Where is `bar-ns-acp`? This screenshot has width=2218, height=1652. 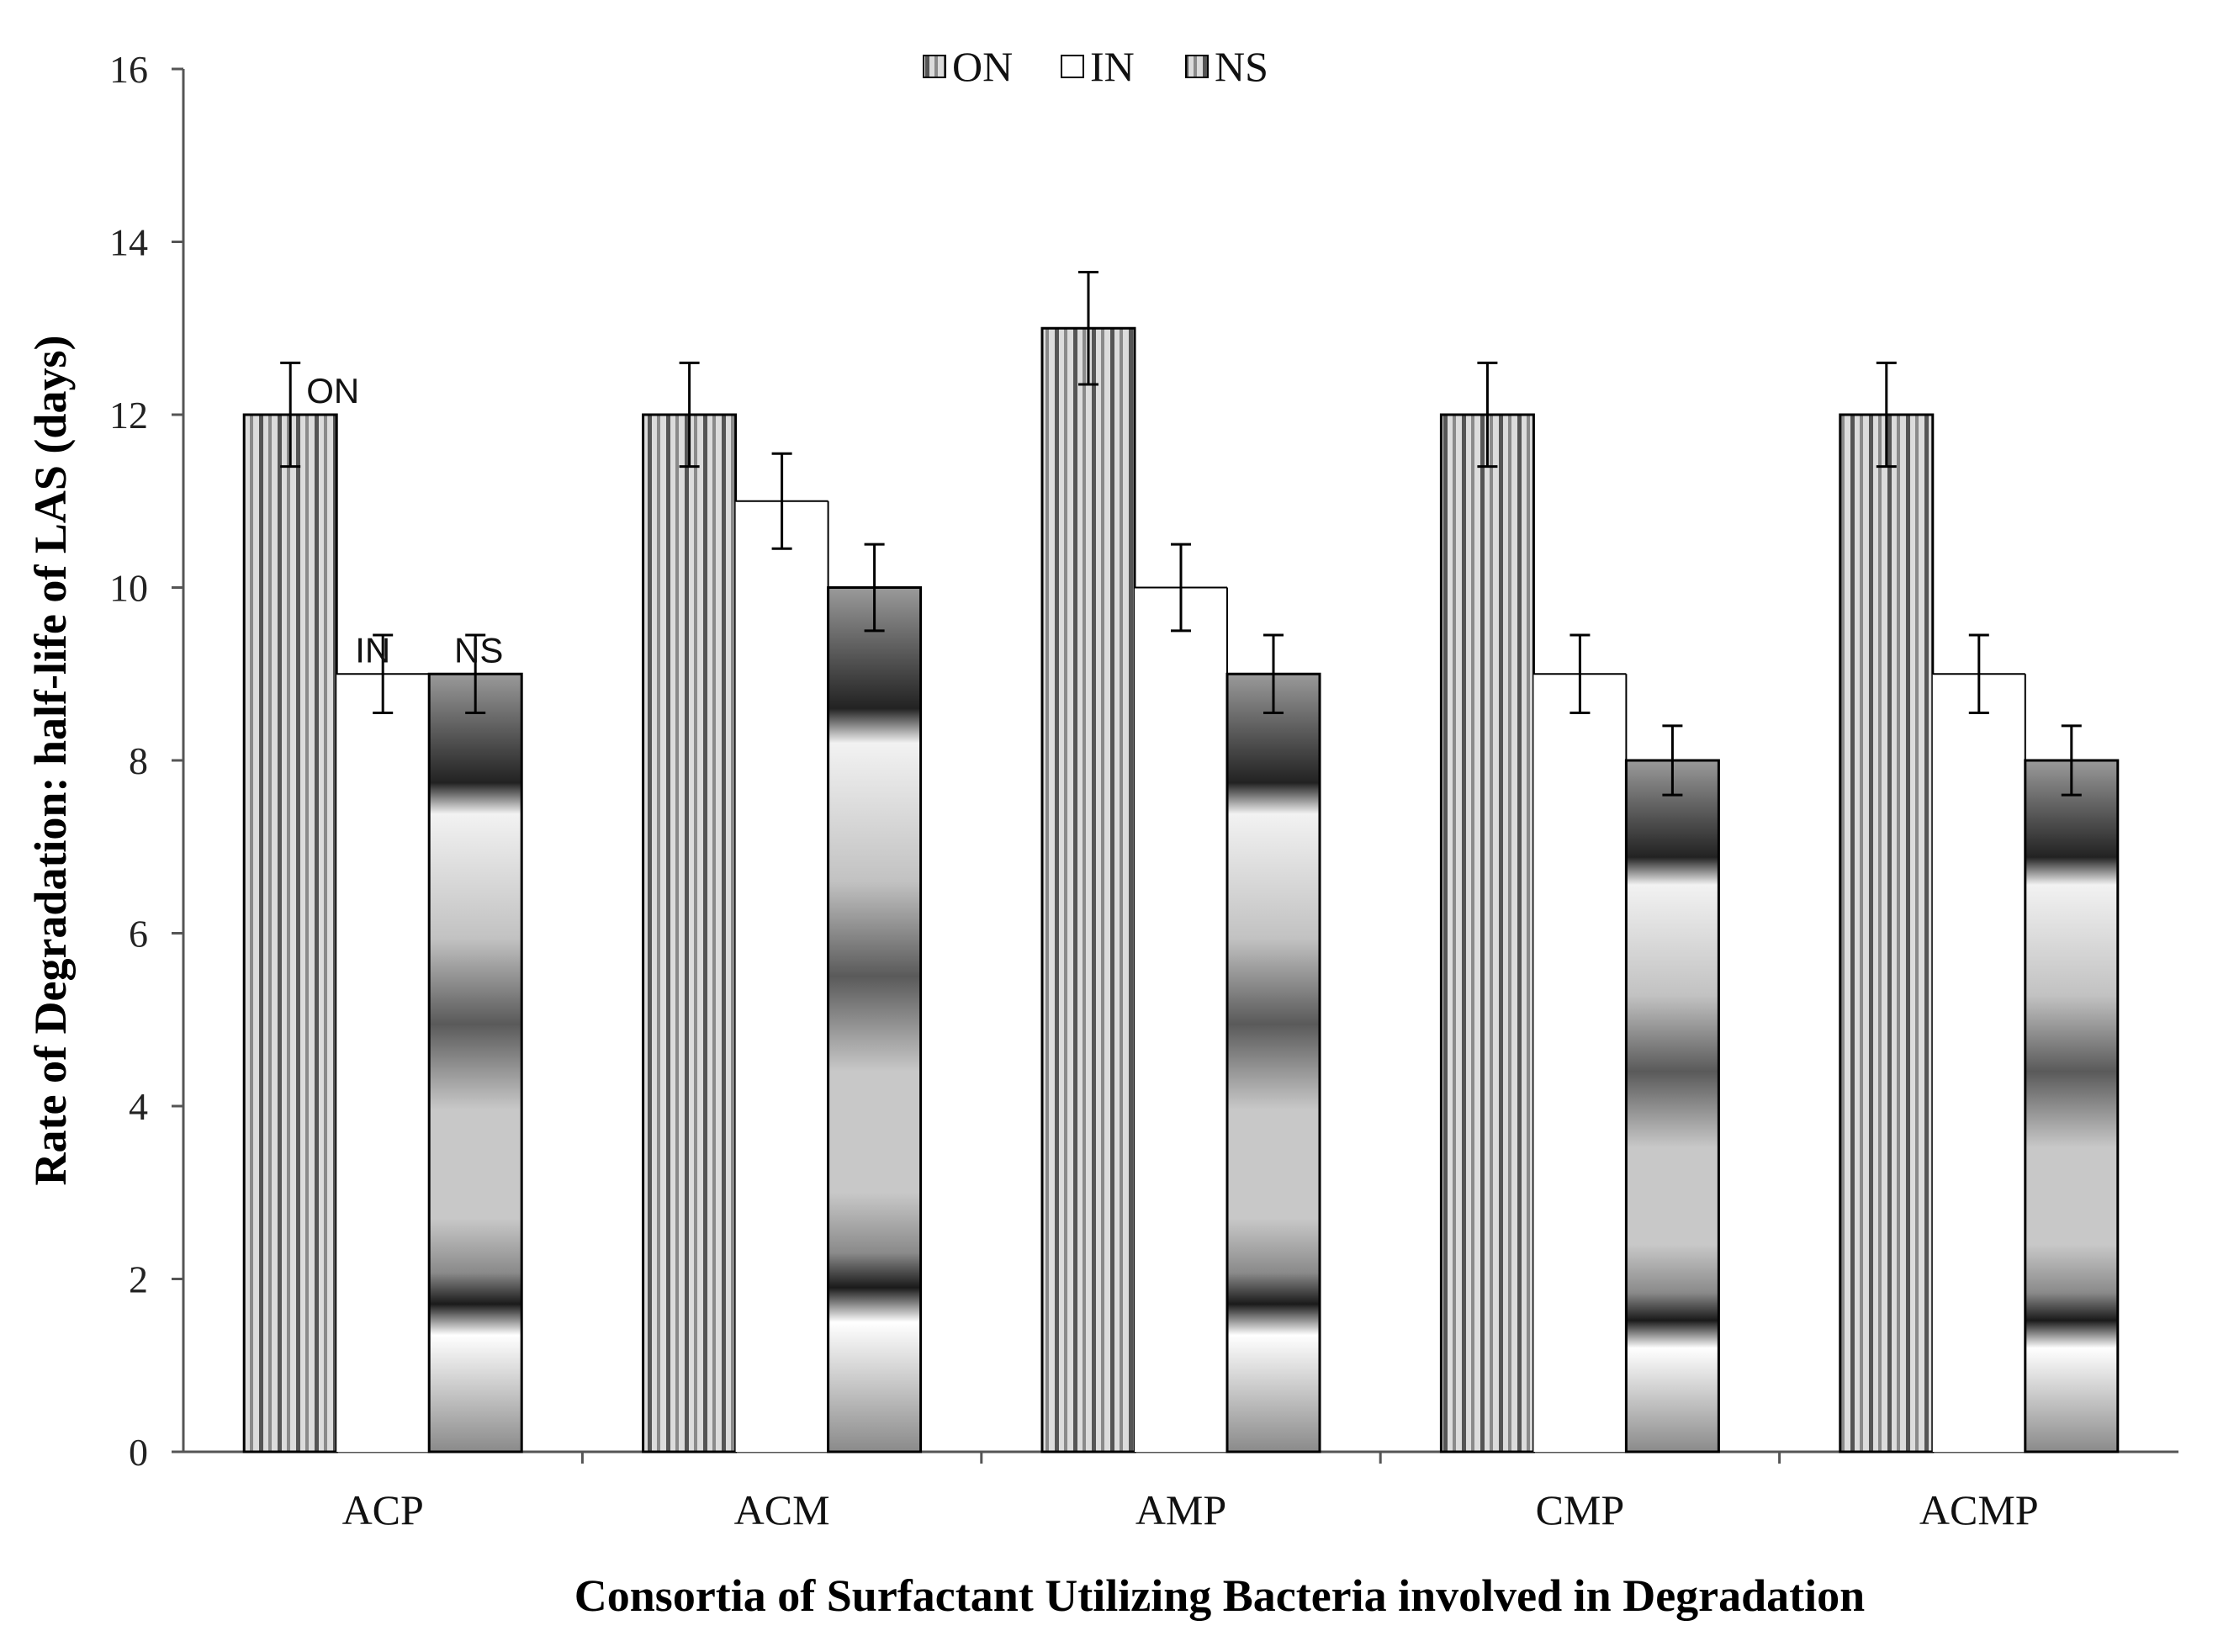 bar-ns-acp is located at coordinates (475, 1062).